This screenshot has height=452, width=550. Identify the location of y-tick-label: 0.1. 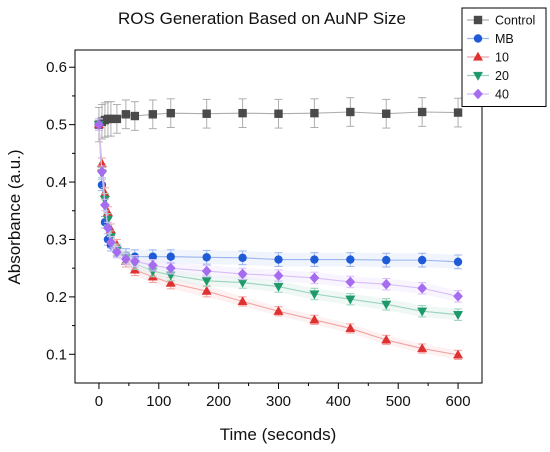
(56, 354).